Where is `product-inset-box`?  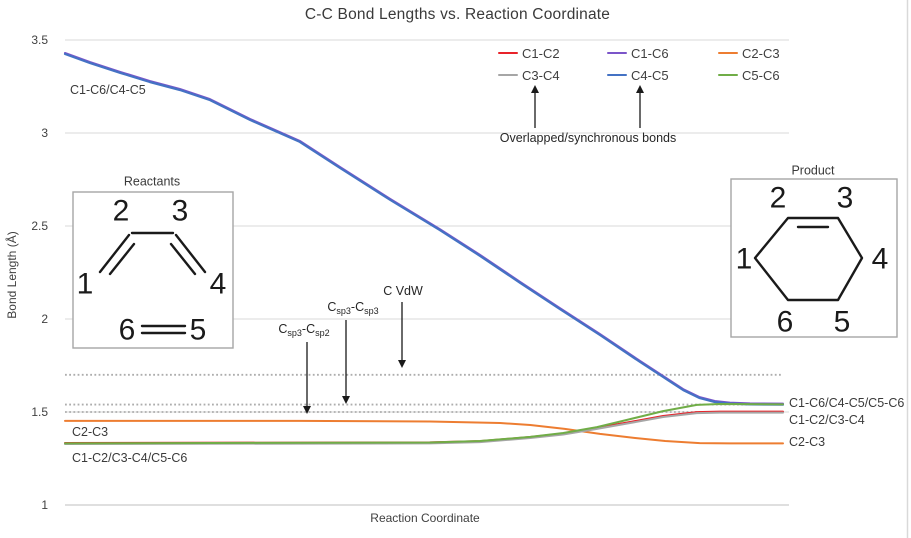 product-inset-box is located at coordinates (814, 258).